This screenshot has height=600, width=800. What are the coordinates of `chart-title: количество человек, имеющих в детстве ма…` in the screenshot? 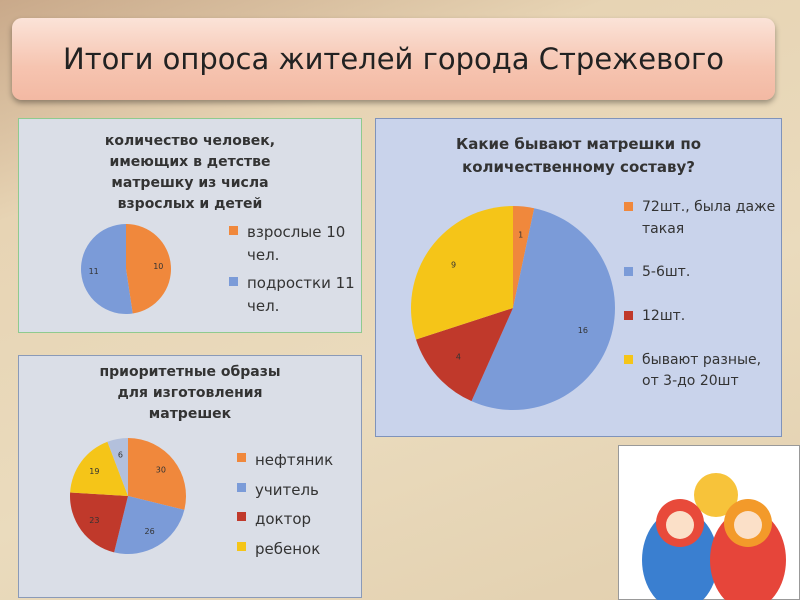 It's located at (190, 172).